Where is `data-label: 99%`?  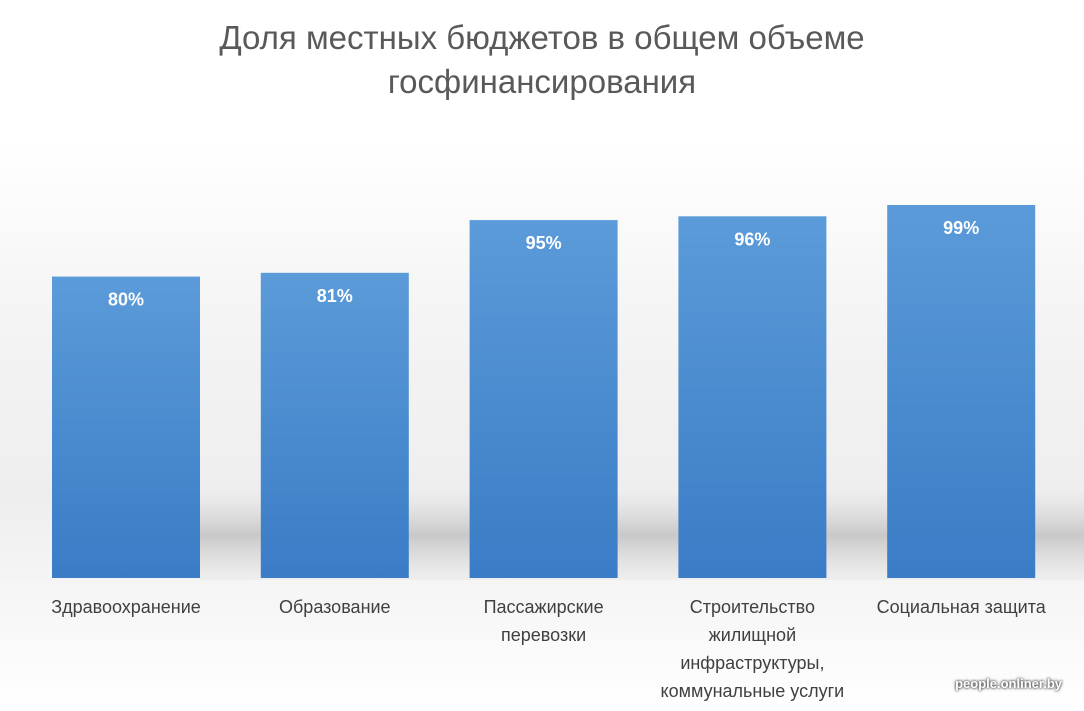 data-label: 99% is located at coordinates (961, 228).